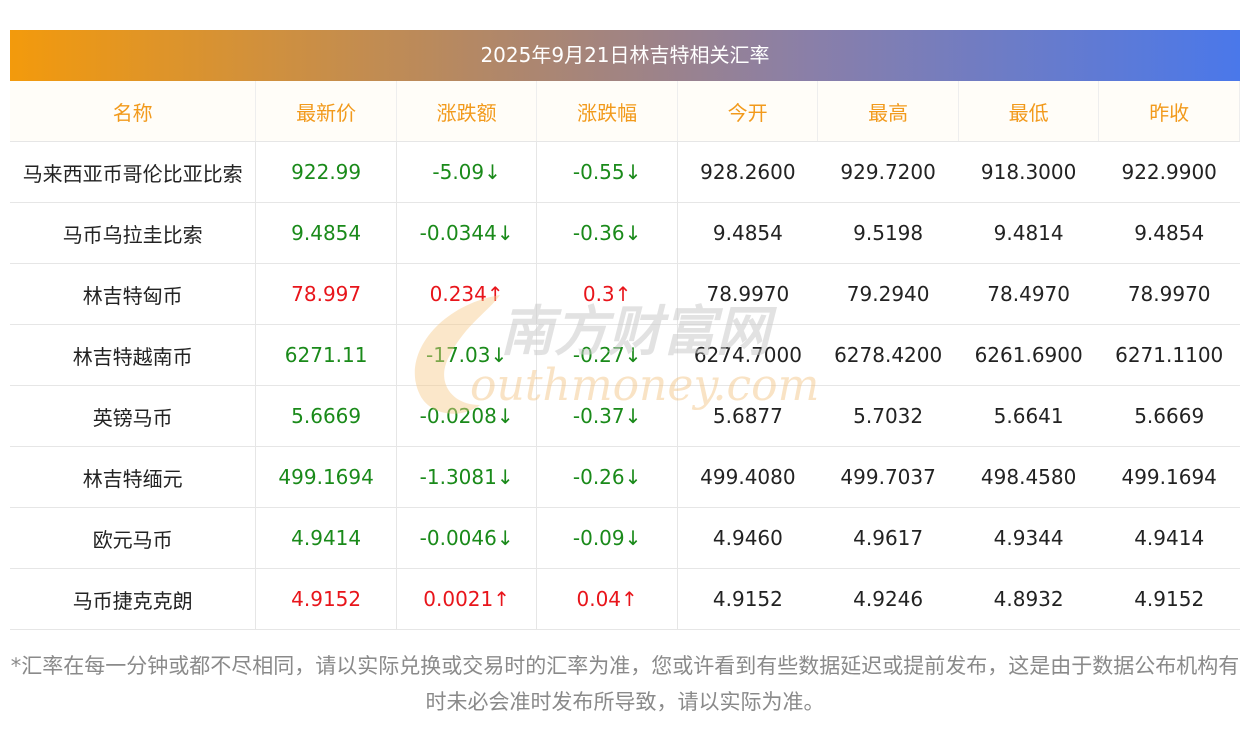 This screenshot has width=1250, height=733. Describe the element at coordinates (1028, 233) in the screenshot. I see `low-price: 9.4814` at that location.